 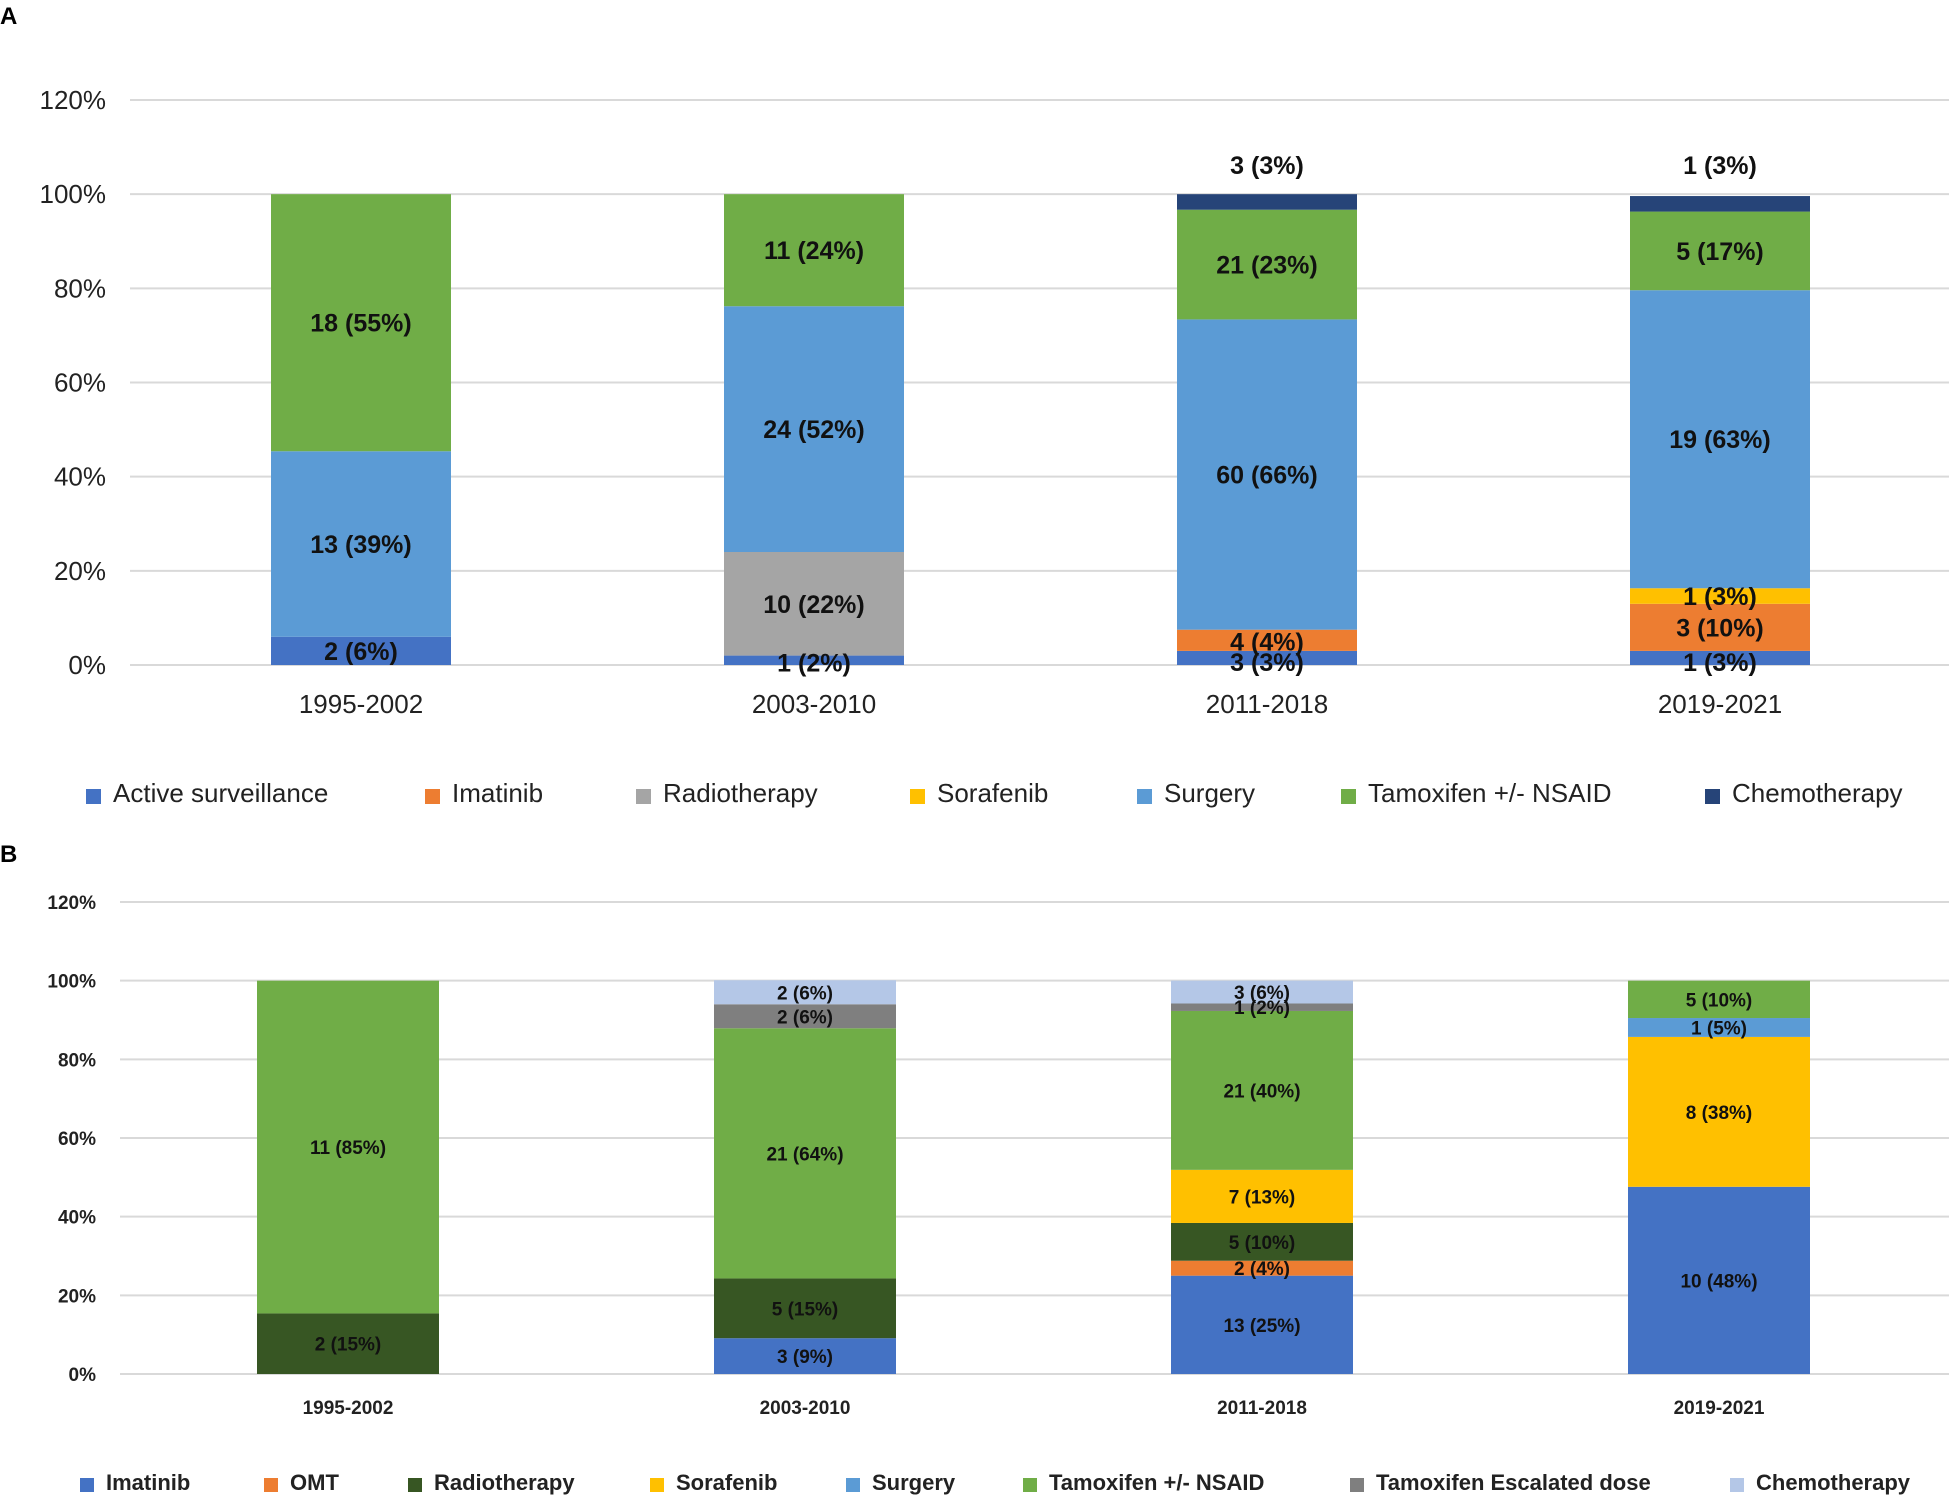 What do you see at coordinates (77, 1296) in the screenshot?
I see `panel-b-y-tick-label: 20%` at bounding box center [77, 1296].